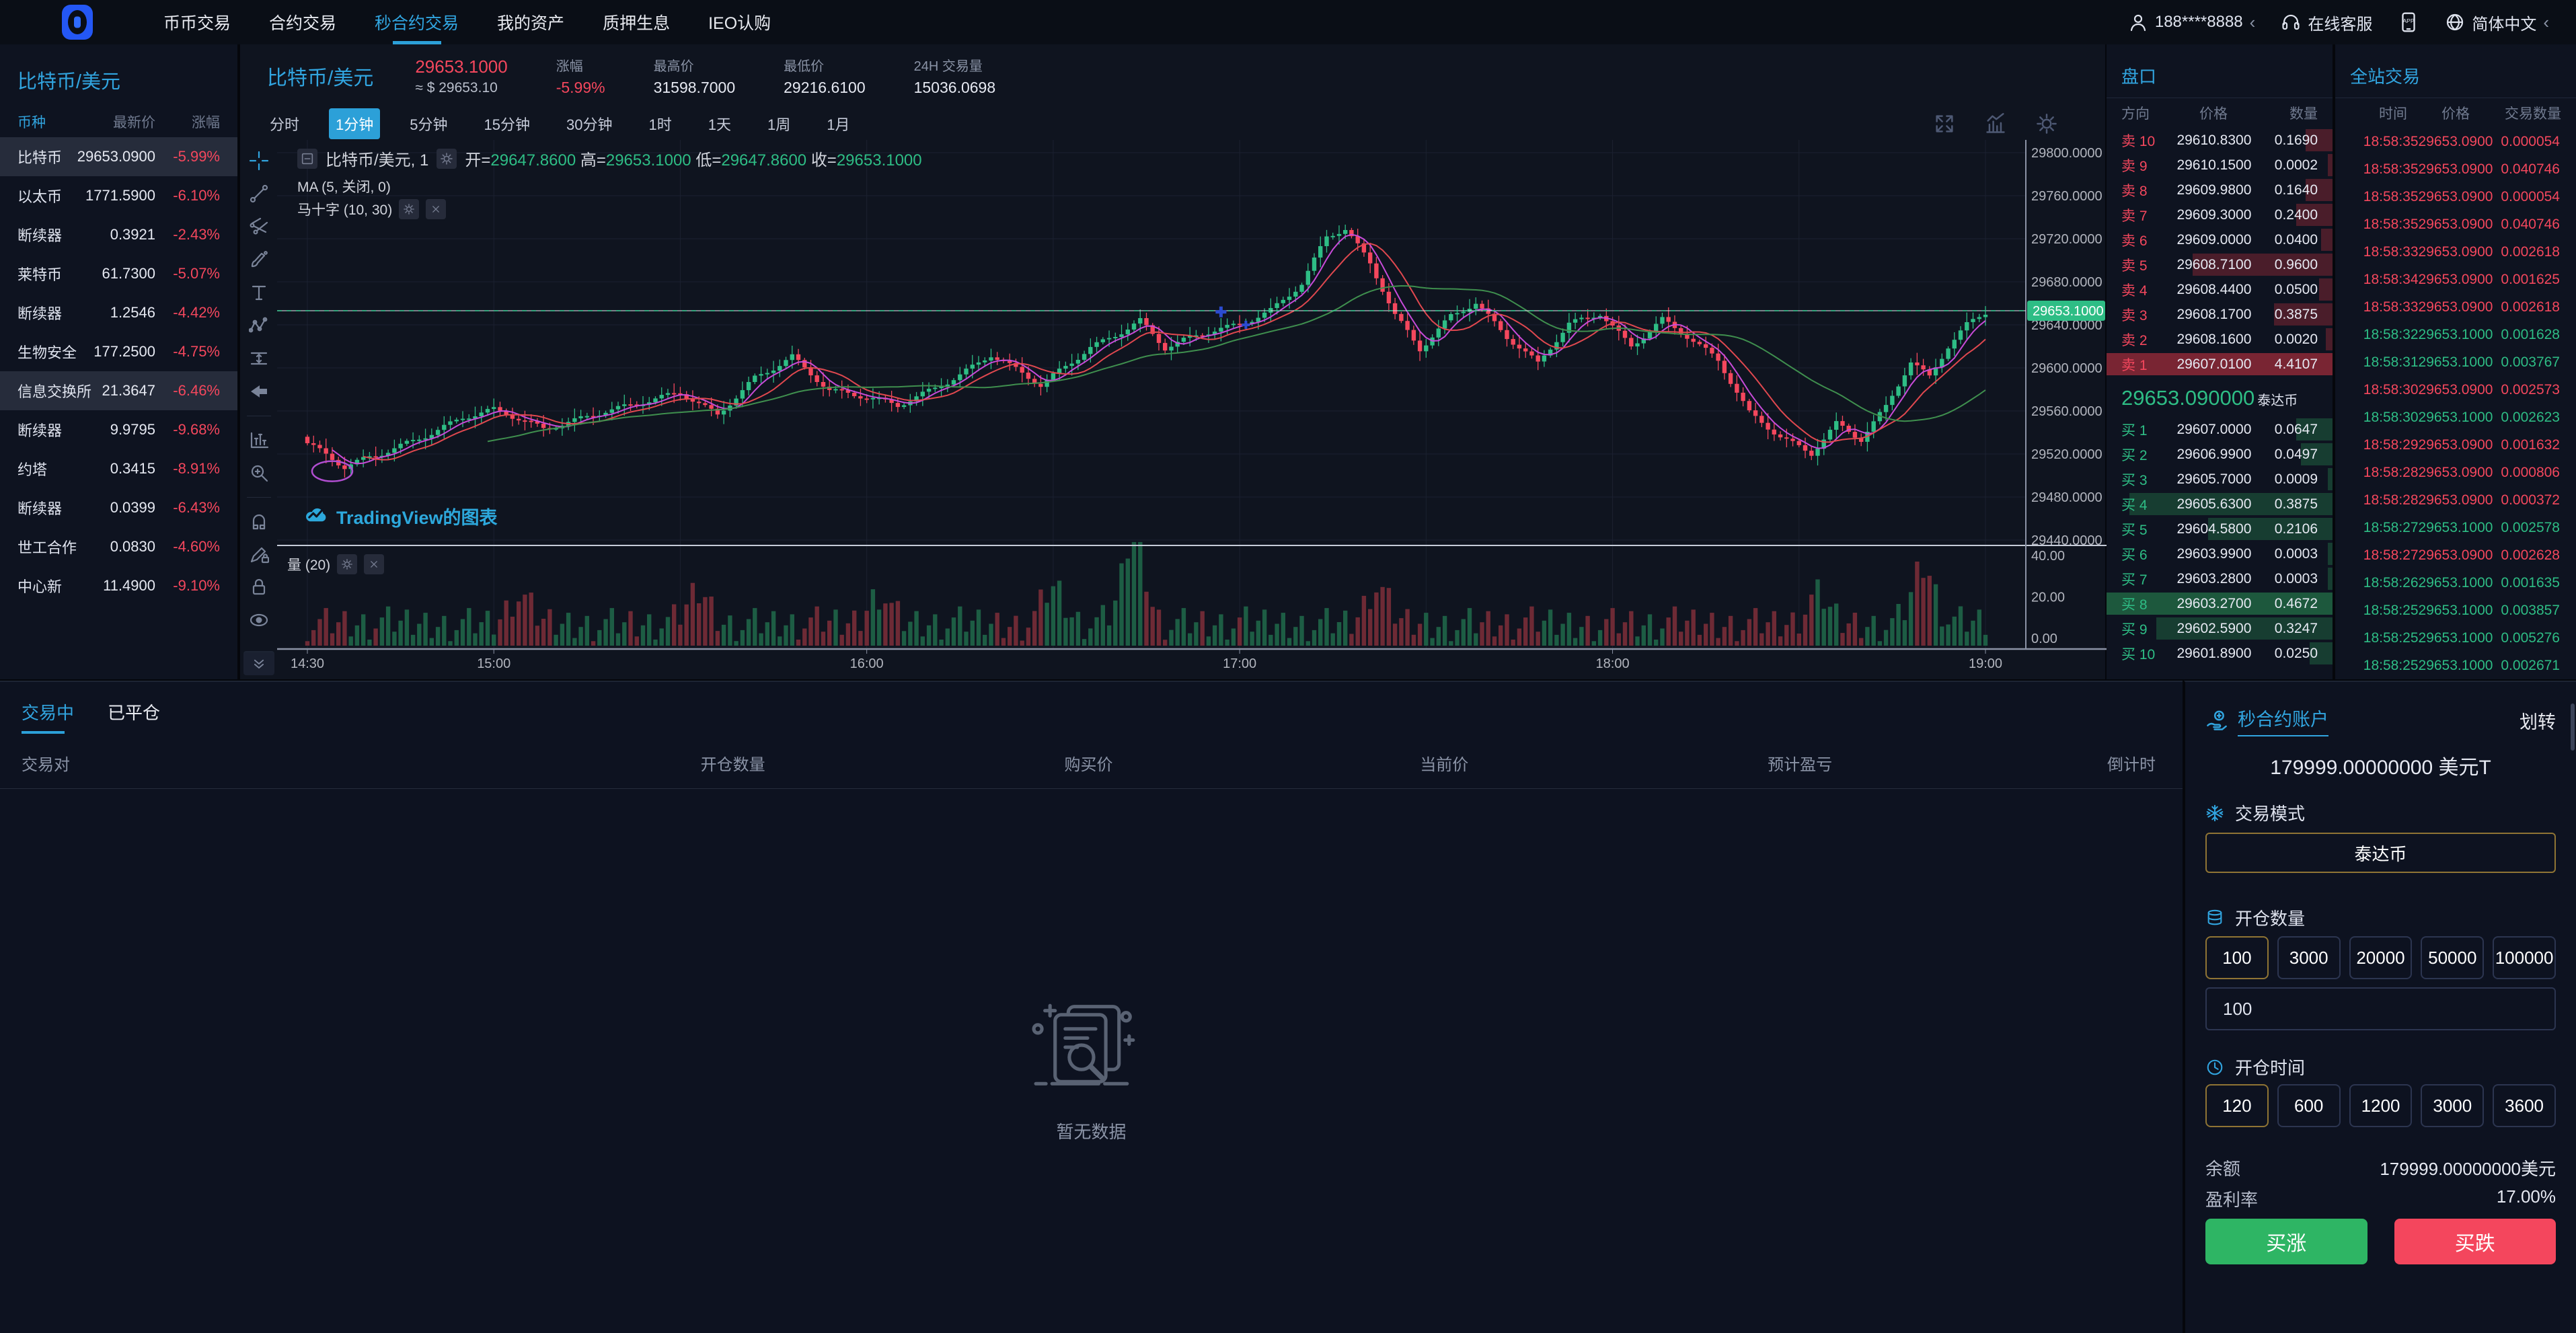 Image resolution: width=2576 pixels, height=1333 pixels. Describe the element at coordinates (2220, 529) in the screenshot. I see `orderbook-bid-row: 买 5 29604.5800 0.2106` at that location.